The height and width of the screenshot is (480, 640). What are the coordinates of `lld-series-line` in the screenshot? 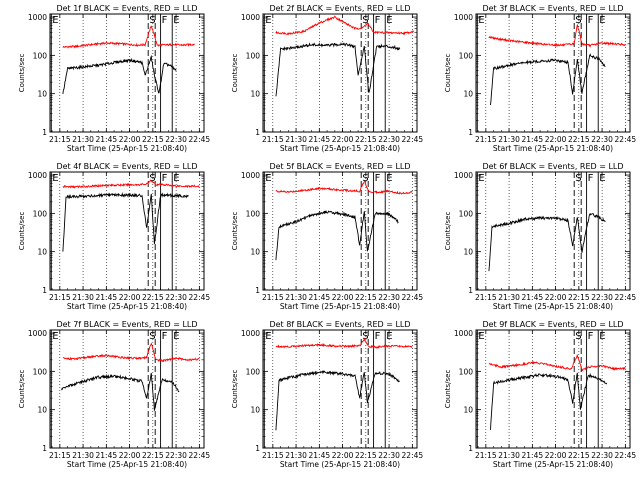 It's located at (344, 187).